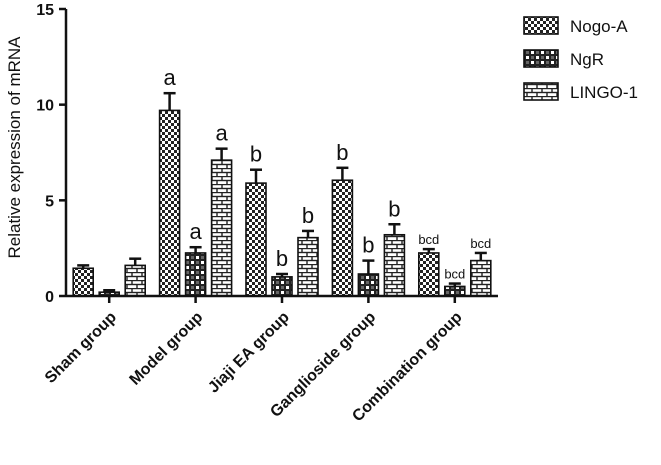 The image size is (661, 465). What do you see at coordinates (45, 106) in the screenshot?
I see `y-tick-label: 10` at bounding box center [45, 106].